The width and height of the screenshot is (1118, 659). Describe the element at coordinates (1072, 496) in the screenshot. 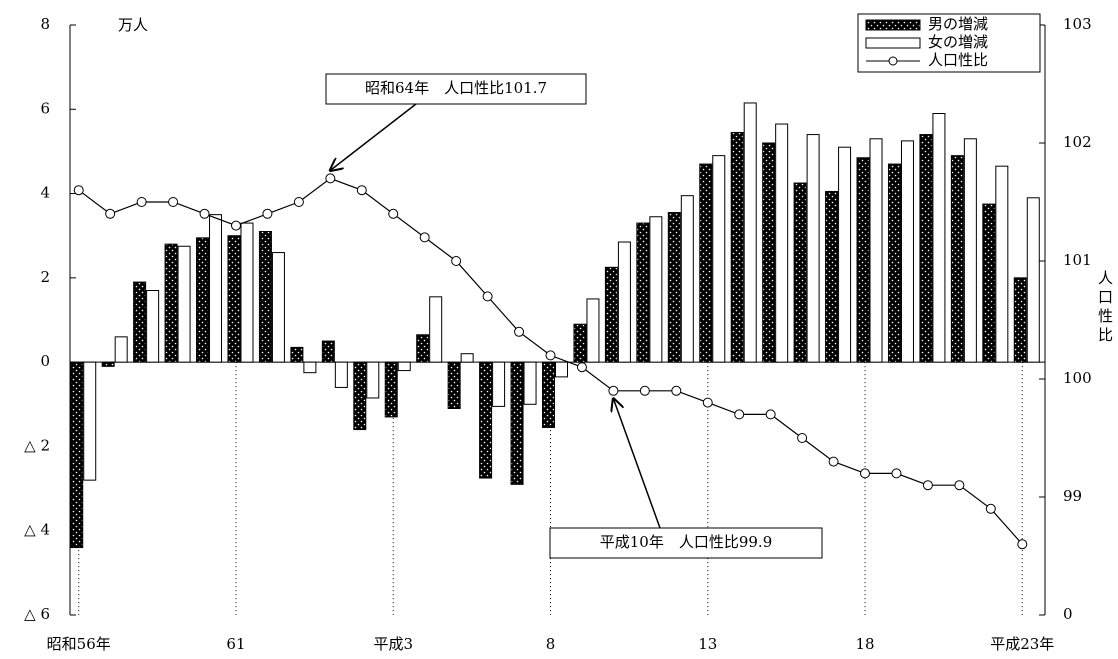

I see `y2-tick-label: 99` at that location.